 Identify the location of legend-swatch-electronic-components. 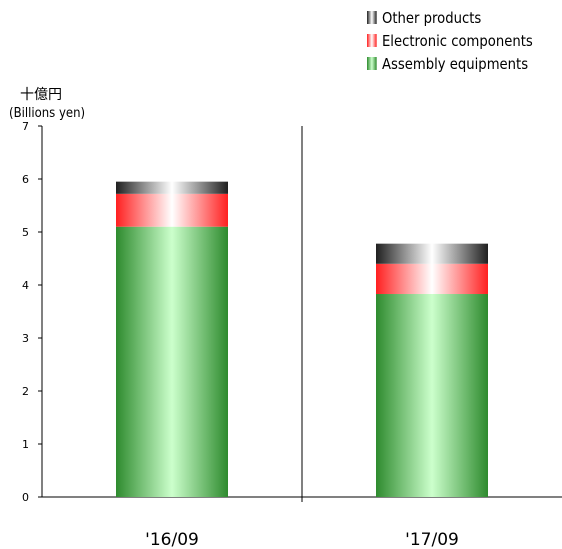
(372, 40).